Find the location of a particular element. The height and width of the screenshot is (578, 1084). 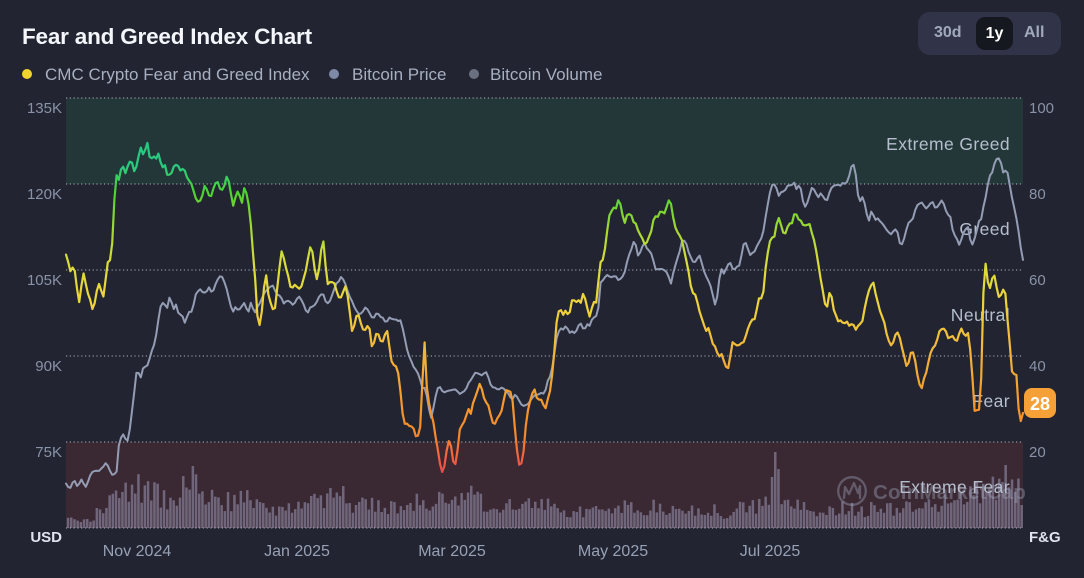

svg-text: 20 is located at coordinates (1037, 452).